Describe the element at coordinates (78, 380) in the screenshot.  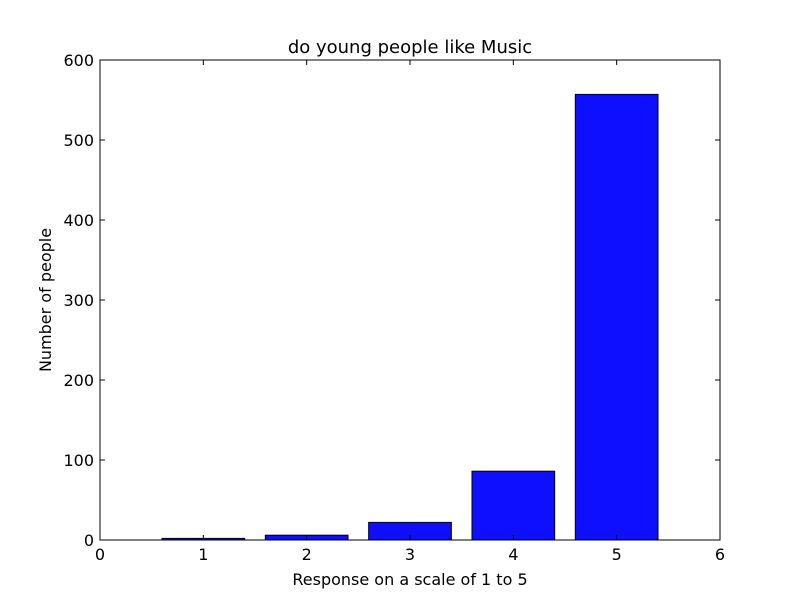
I see `y-tick-label-200: 200` at that location.